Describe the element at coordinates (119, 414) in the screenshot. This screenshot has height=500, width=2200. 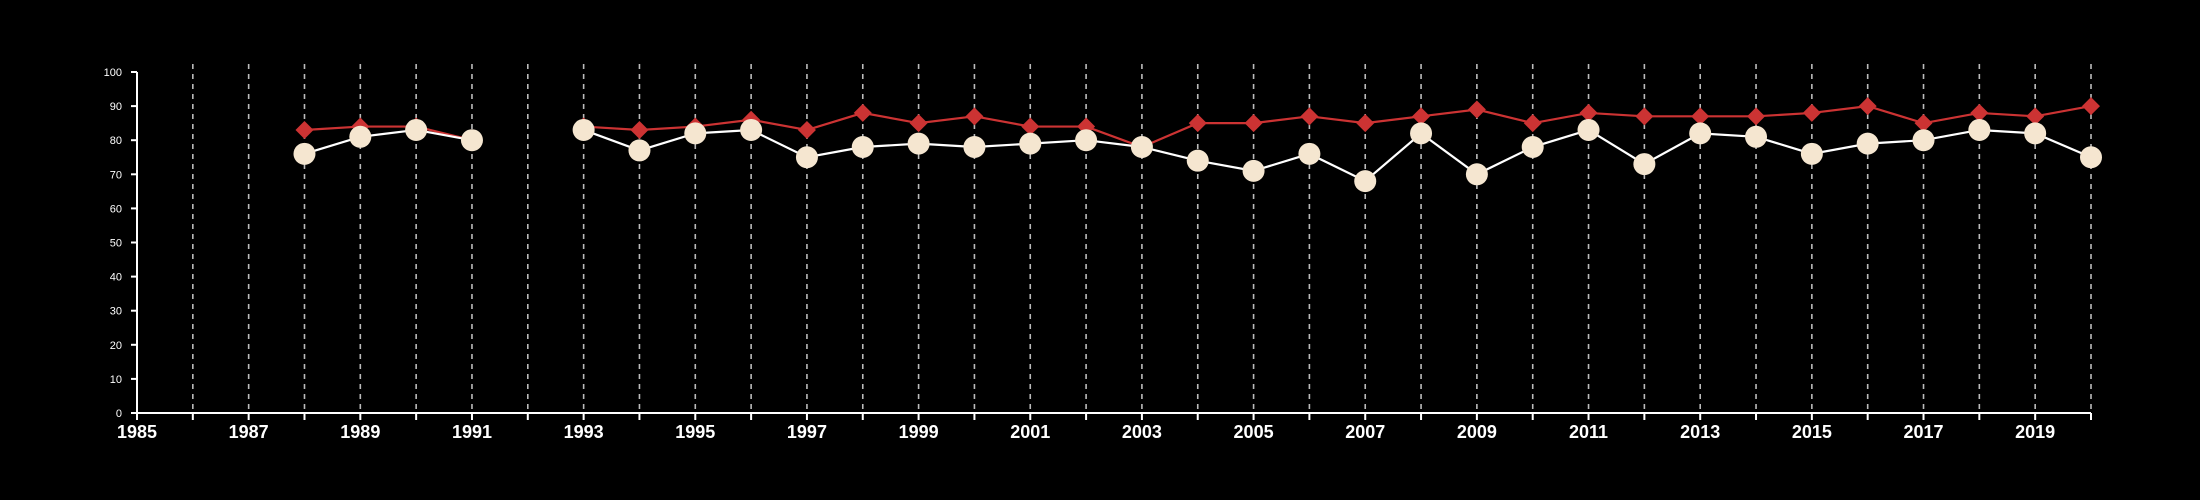
I see `y-tick-label: 0` at that location.